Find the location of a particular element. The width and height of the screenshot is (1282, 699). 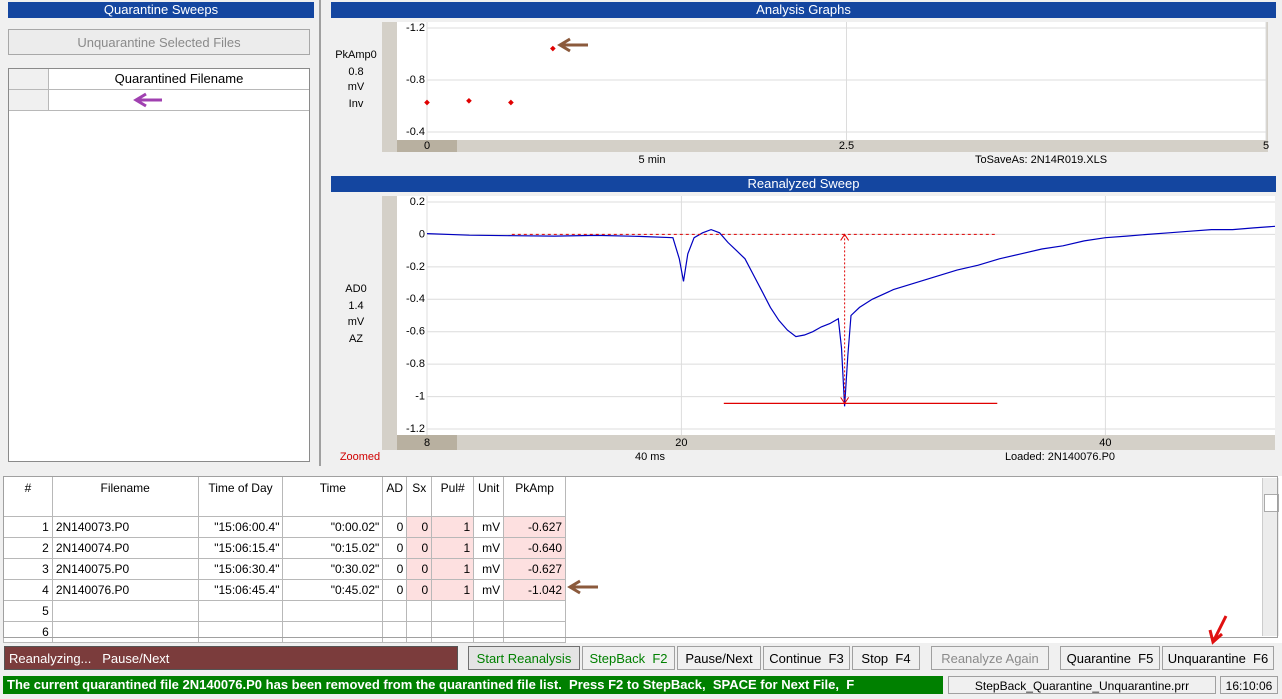

x-tick-label: 2.5 is located at coordinates (846, 146).